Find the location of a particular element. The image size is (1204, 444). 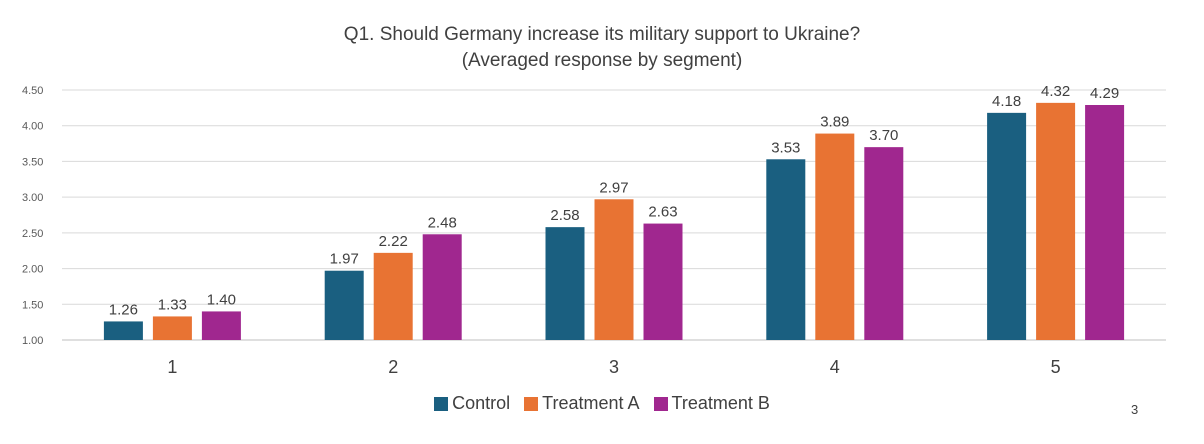

y-tick-label: 1.00 is located at coordinates (32, 341).